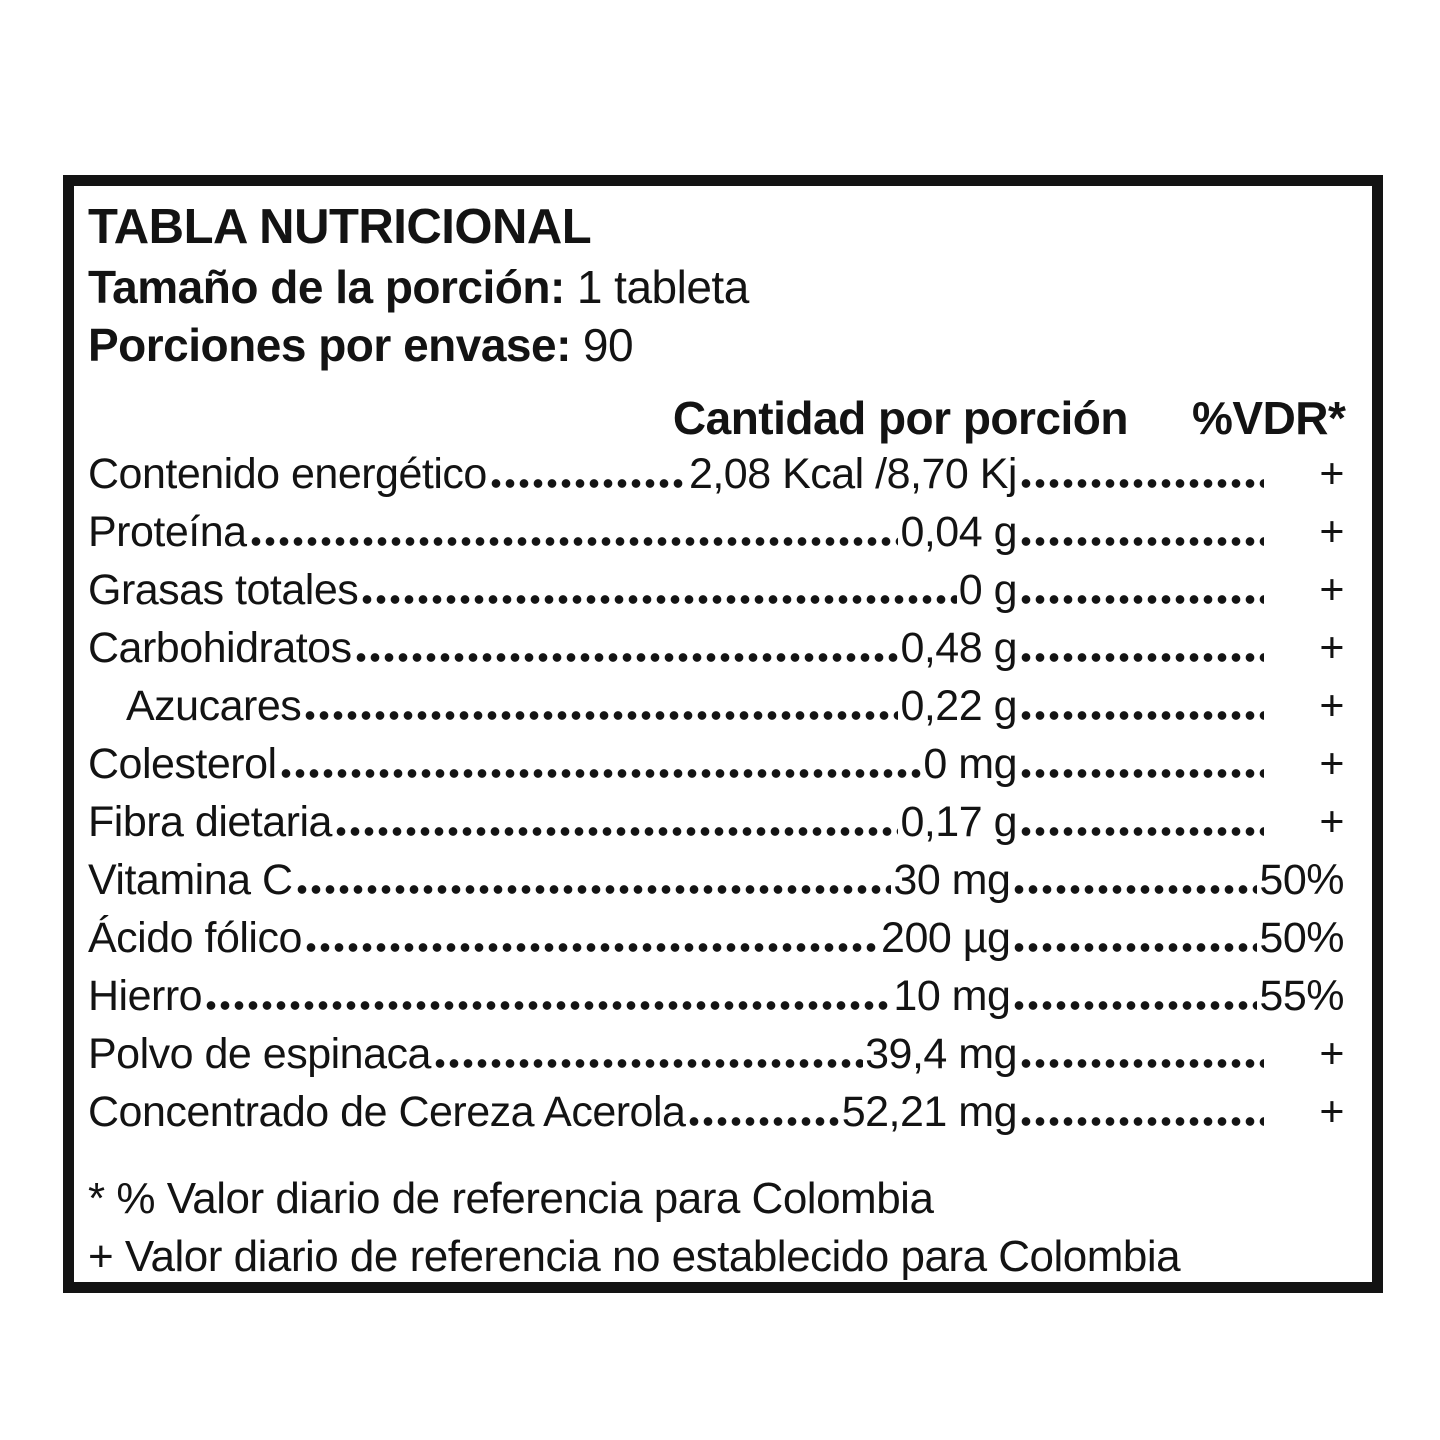 The image size is (1440, 1440). What do you see at coordinates (970, 764) in the screenshot?
I see `nutrient-amount: 0 mg` at bounding box center [970, 764].